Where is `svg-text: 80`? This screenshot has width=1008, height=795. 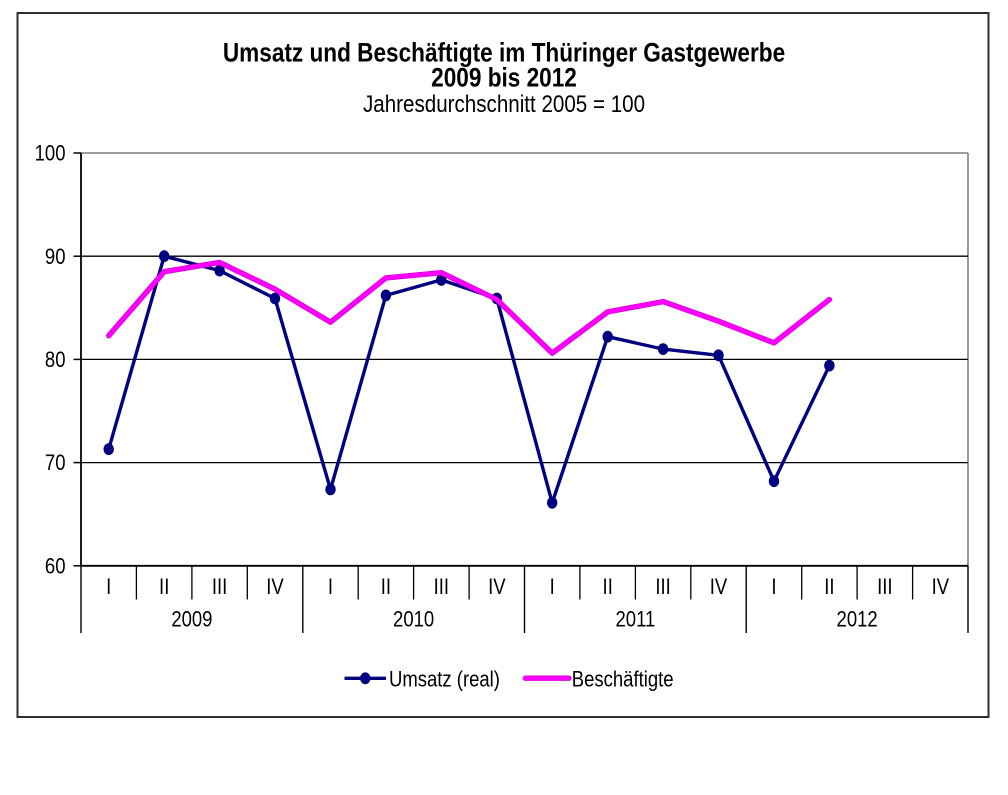 svg-text: 80 is located at coordinates (55, 361).